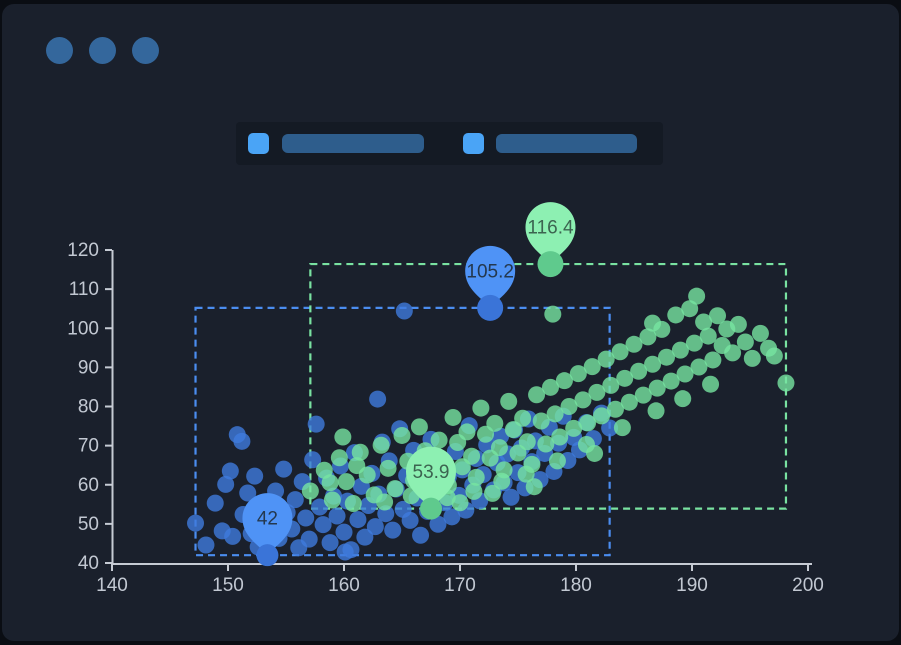  Describe the element at coordinates (431, 477) in the screenshot. I see `green-min-pin-marker` at that location.